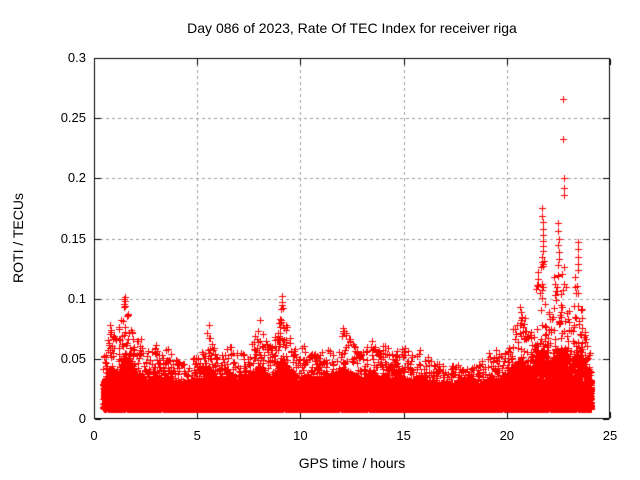 The height and width of the screenshot is (480, 640). Describe the element at coordinates (18, 238) in the screenshot. I see `y-axis-label: ROTI / TECUs` at that location.